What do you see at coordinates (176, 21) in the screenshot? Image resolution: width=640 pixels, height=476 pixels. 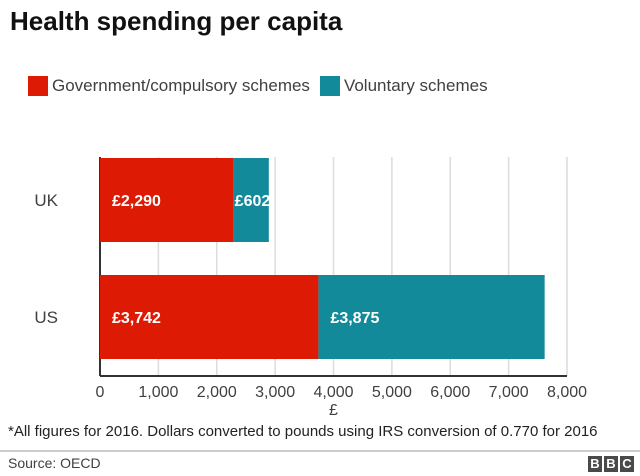 I see `chart-title: Health spending per capita` at bounding box center [176, 21].